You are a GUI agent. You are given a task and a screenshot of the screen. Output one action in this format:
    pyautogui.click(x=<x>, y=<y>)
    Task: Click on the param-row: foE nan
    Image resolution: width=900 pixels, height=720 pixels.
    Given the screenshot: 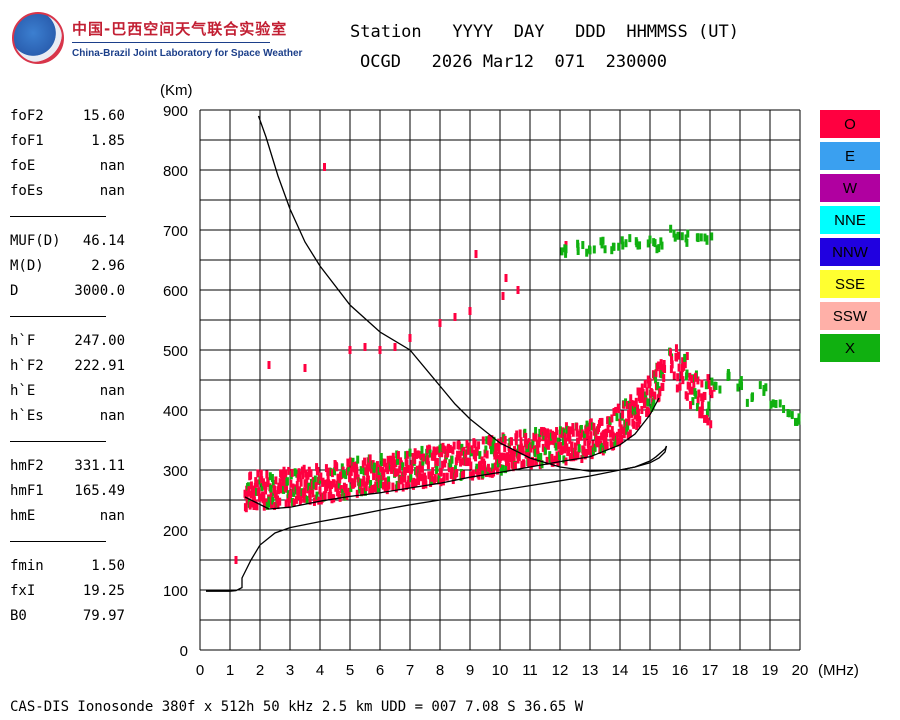 What is the action you would take?
    pyautogui.click(x=67, y=170)
    